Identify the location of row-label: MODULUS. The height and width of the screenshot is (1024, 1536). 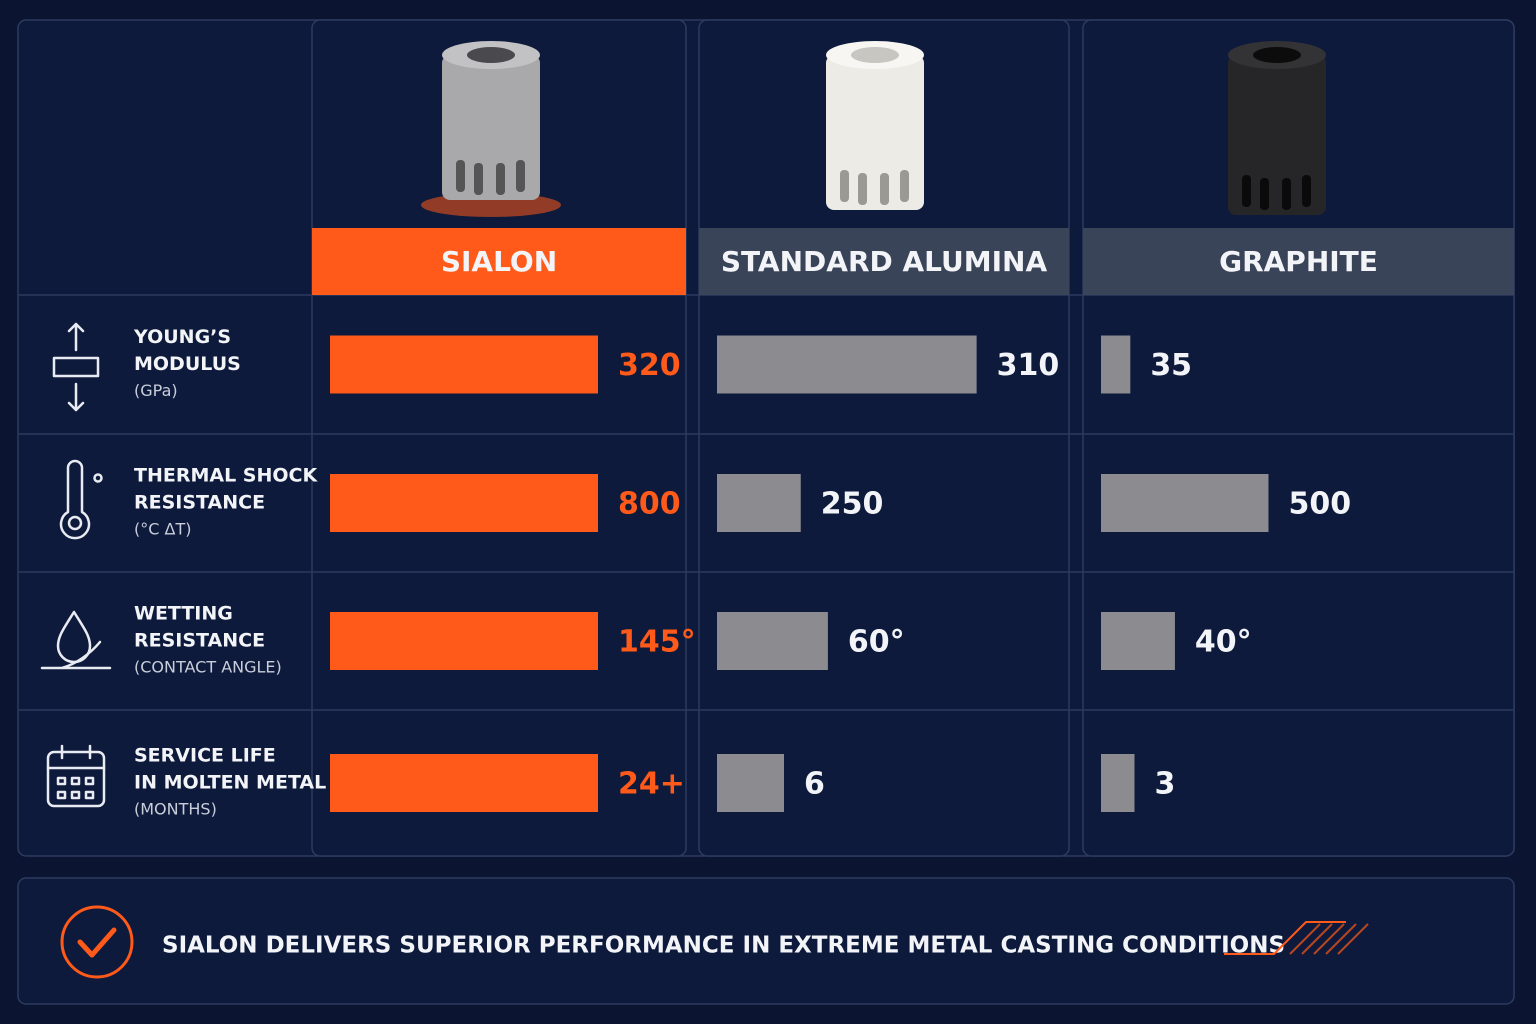
(187, 364).